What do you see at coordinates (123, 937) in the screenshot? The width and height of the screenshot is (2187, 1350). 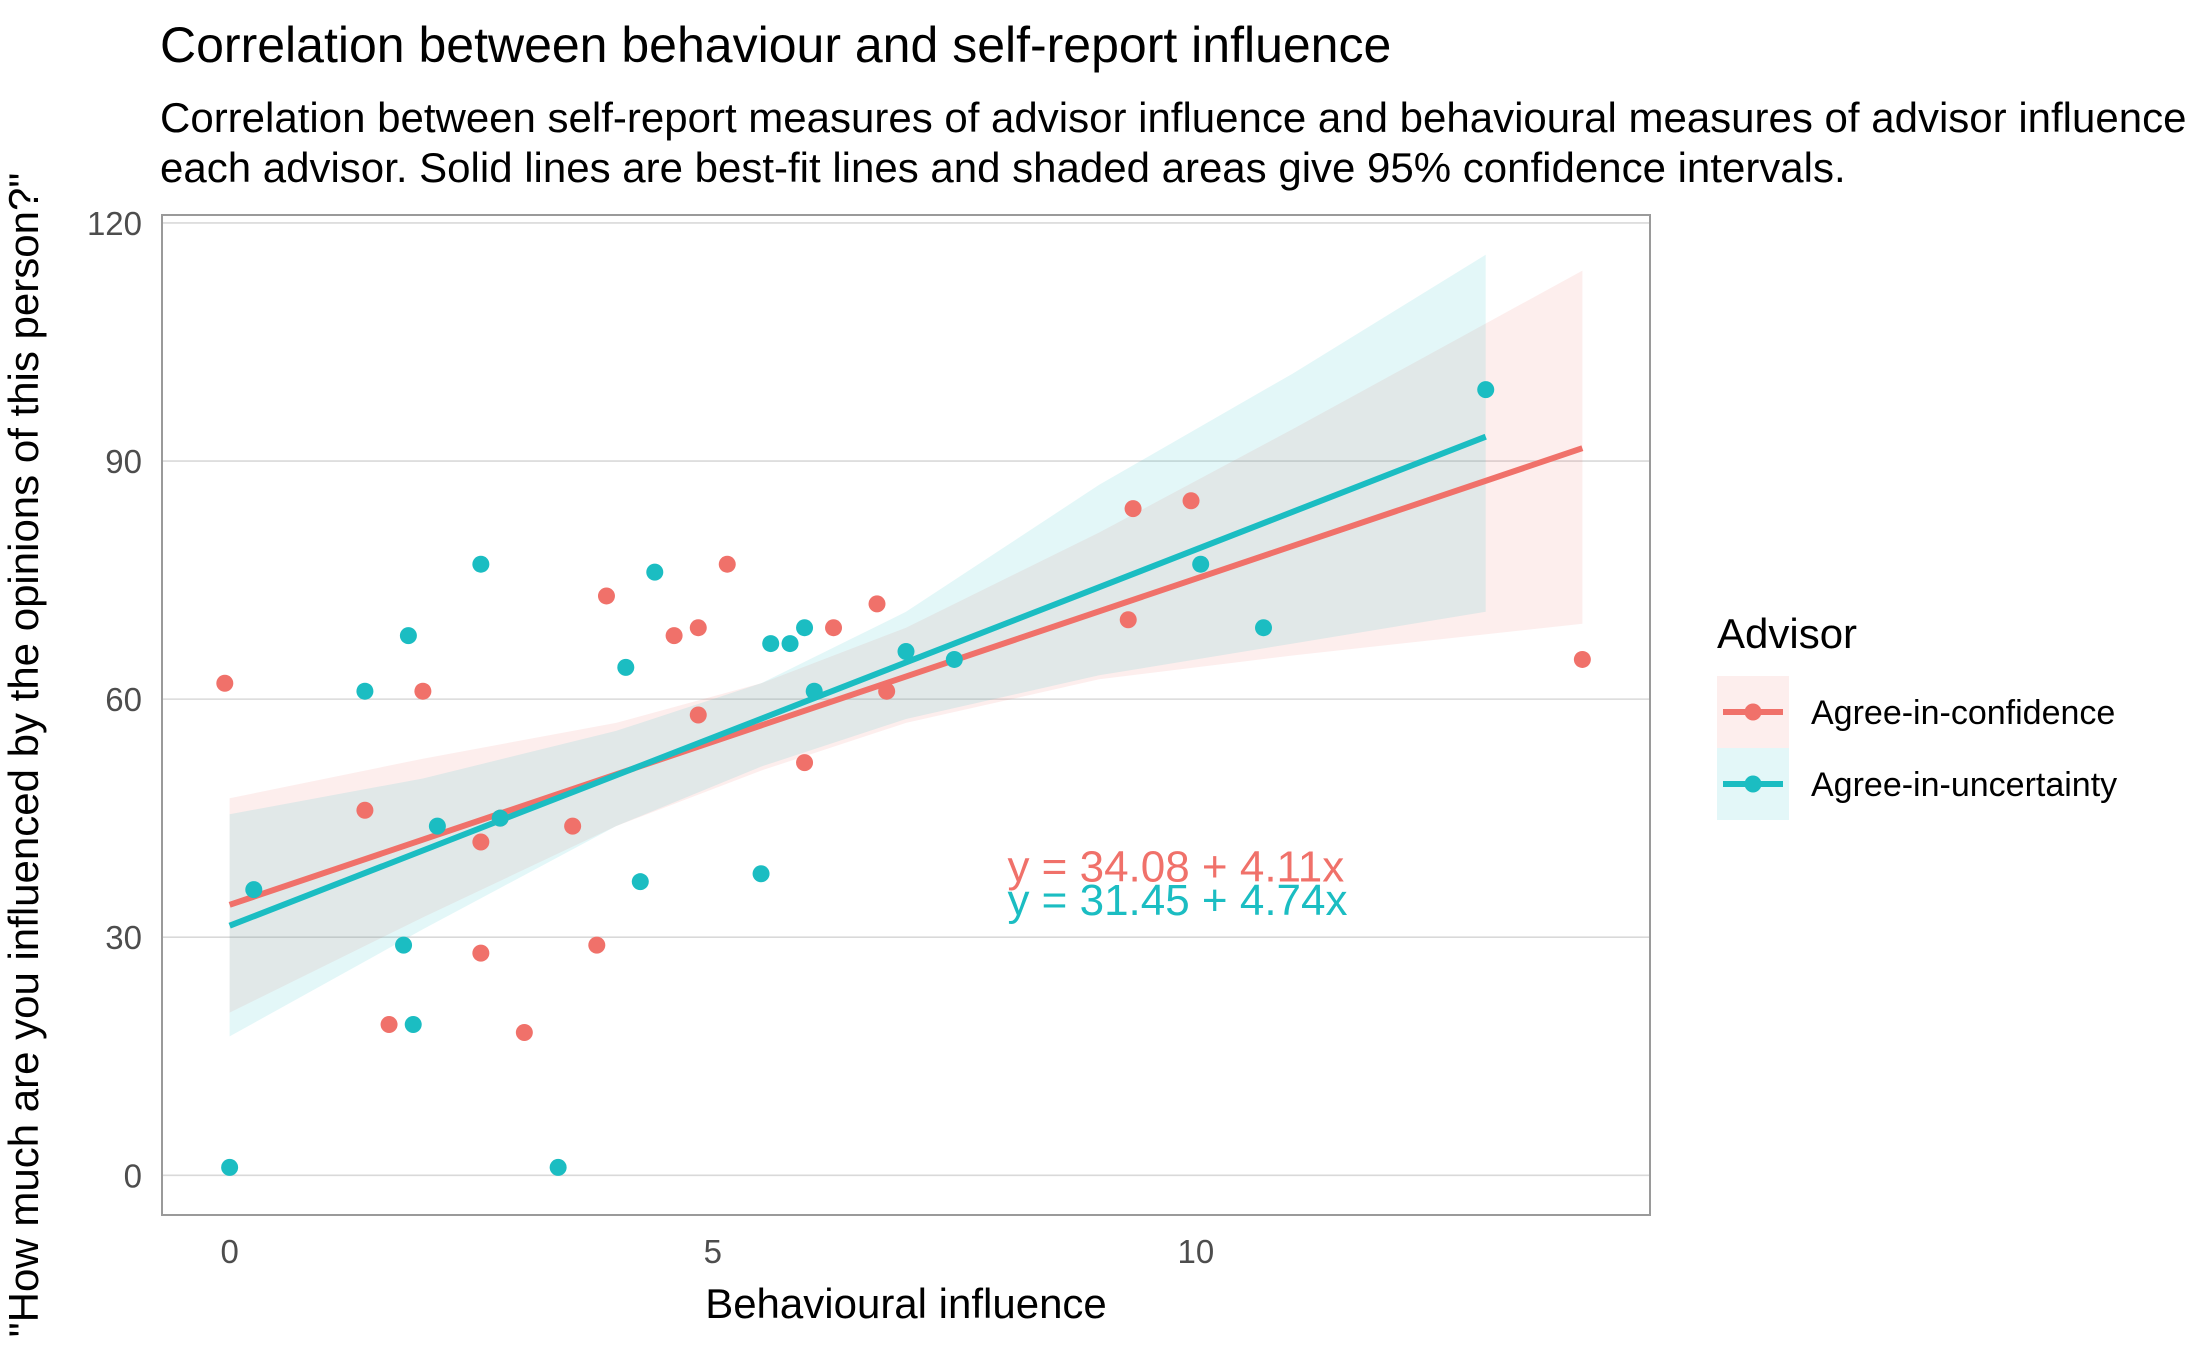 I see `y-tick-label: 30` at bounding box center [123, 937].